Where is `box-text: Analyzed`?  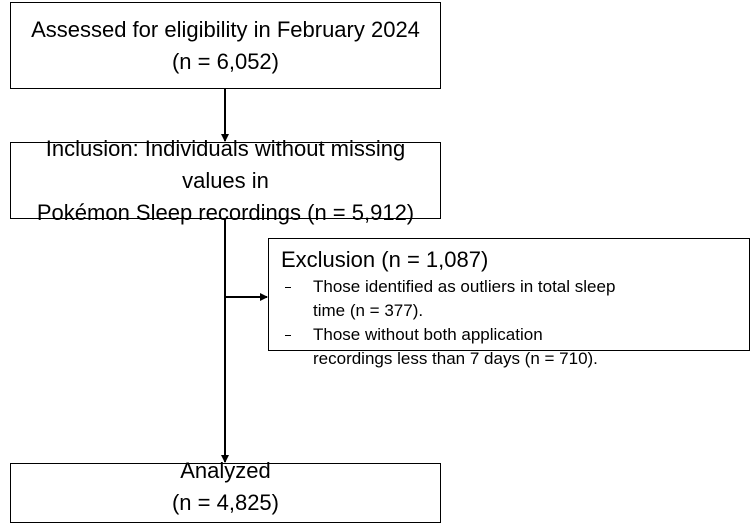
box-text: Analyzed is located at coordinates (225, 470).